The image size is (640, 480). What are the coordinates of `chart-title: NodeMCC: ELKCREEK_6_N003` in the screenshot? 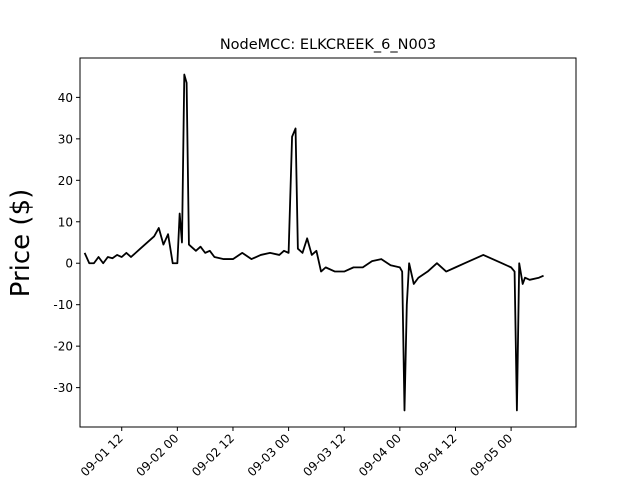 It's located at (328, 45).